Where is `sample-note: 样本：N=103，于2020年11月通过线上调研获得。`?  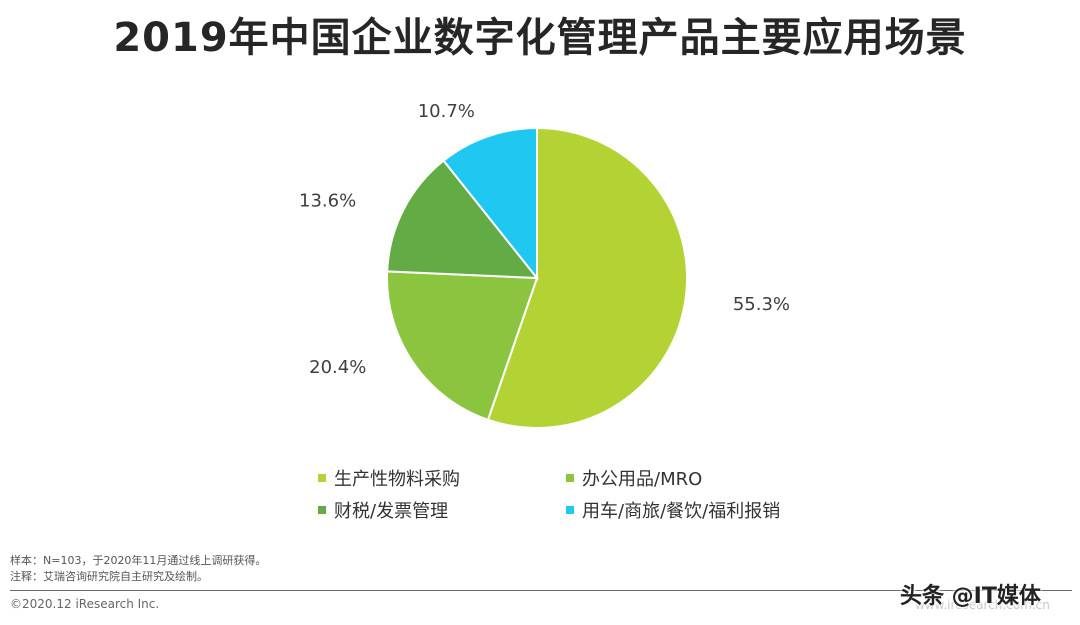
sample-note: 样本：N=103，于2020年11月通过线上调研获得。 is located at coordinates (138, 560).